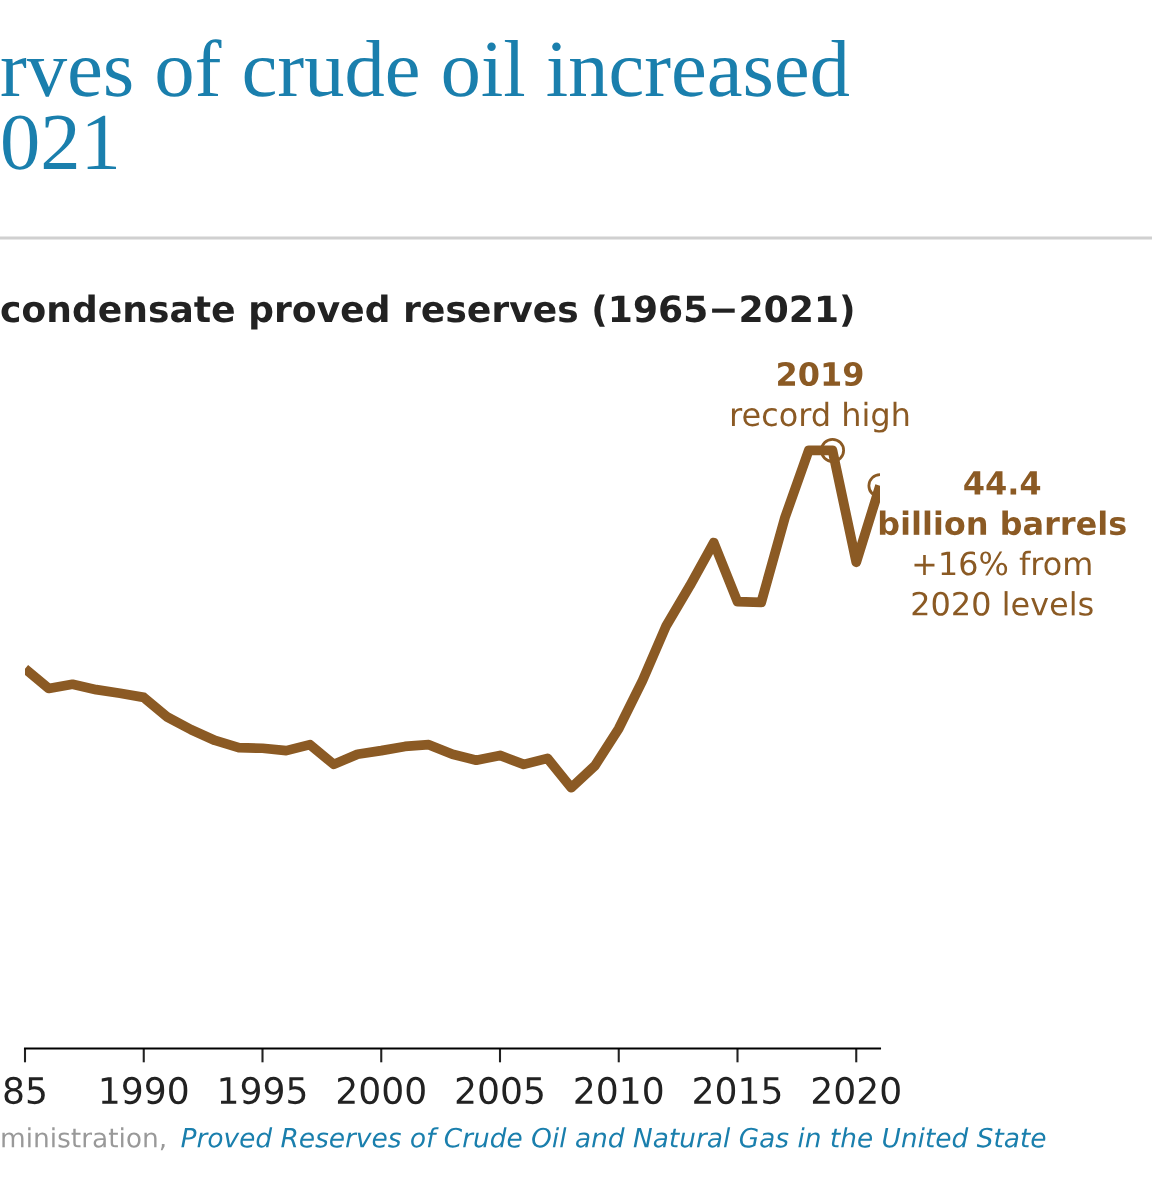 This screenshot has width=1152, height=1178. Describe the element at coordinates (613, 1137) in the screenshot. I see `text: Proved Reserves of Crude Oil and Natural Gas in the United State` at that location.